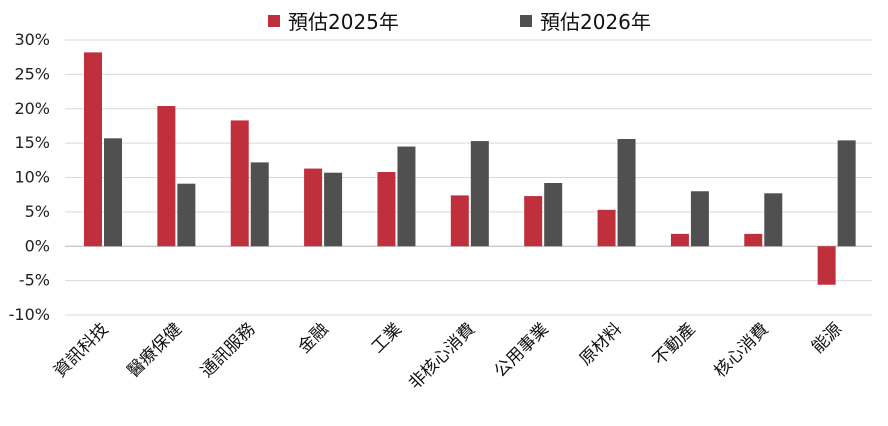 The image size is (888, 426). I want to click on legend-label-2026: 預估2026年, so click(595, 22).